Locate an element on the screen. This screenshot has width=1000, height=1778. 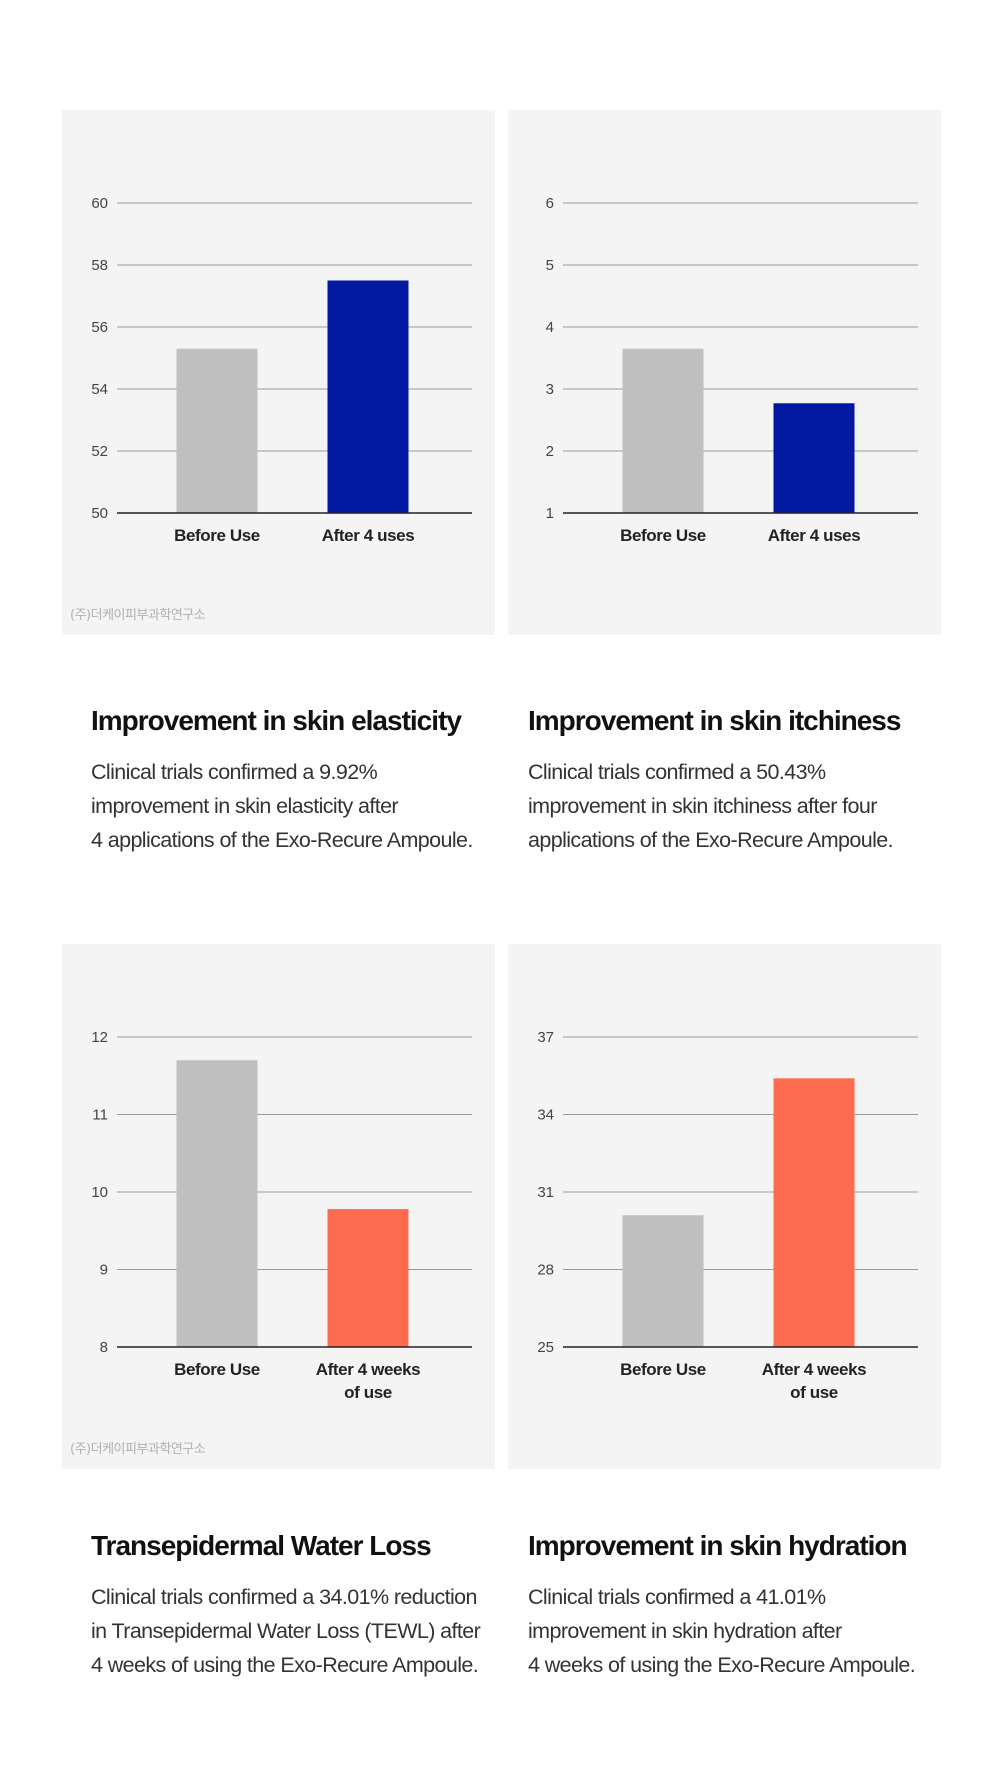
y-tick-label: 60 is located at coordinates (99, 203).